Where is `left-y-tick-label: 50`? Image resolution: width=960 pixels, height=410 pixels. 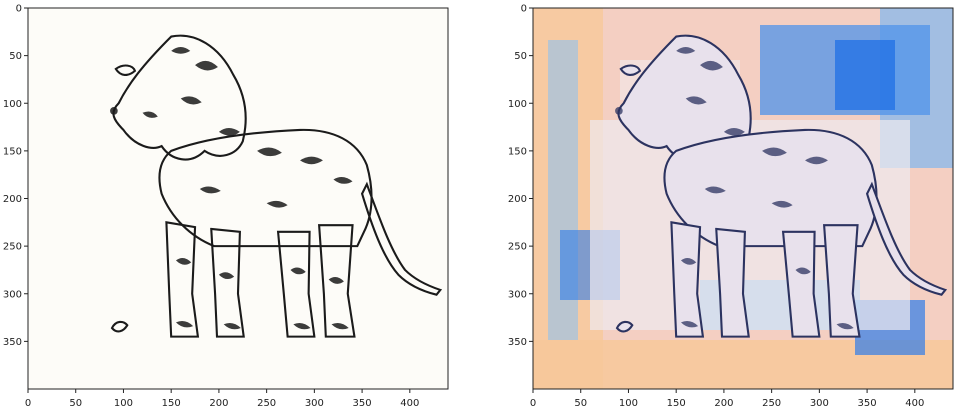
left-y-tick-label: 50 is located at coordinates (15, 56).